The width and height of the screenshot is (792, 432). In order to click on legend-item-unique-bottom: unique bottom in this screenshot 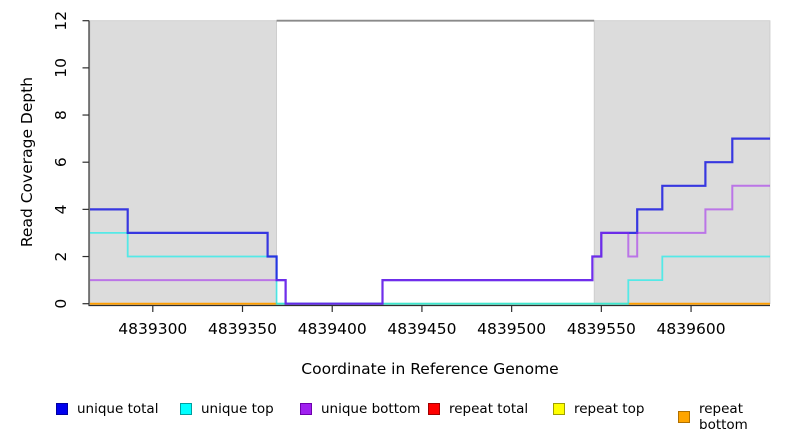, I will do `click(360, 409)`.